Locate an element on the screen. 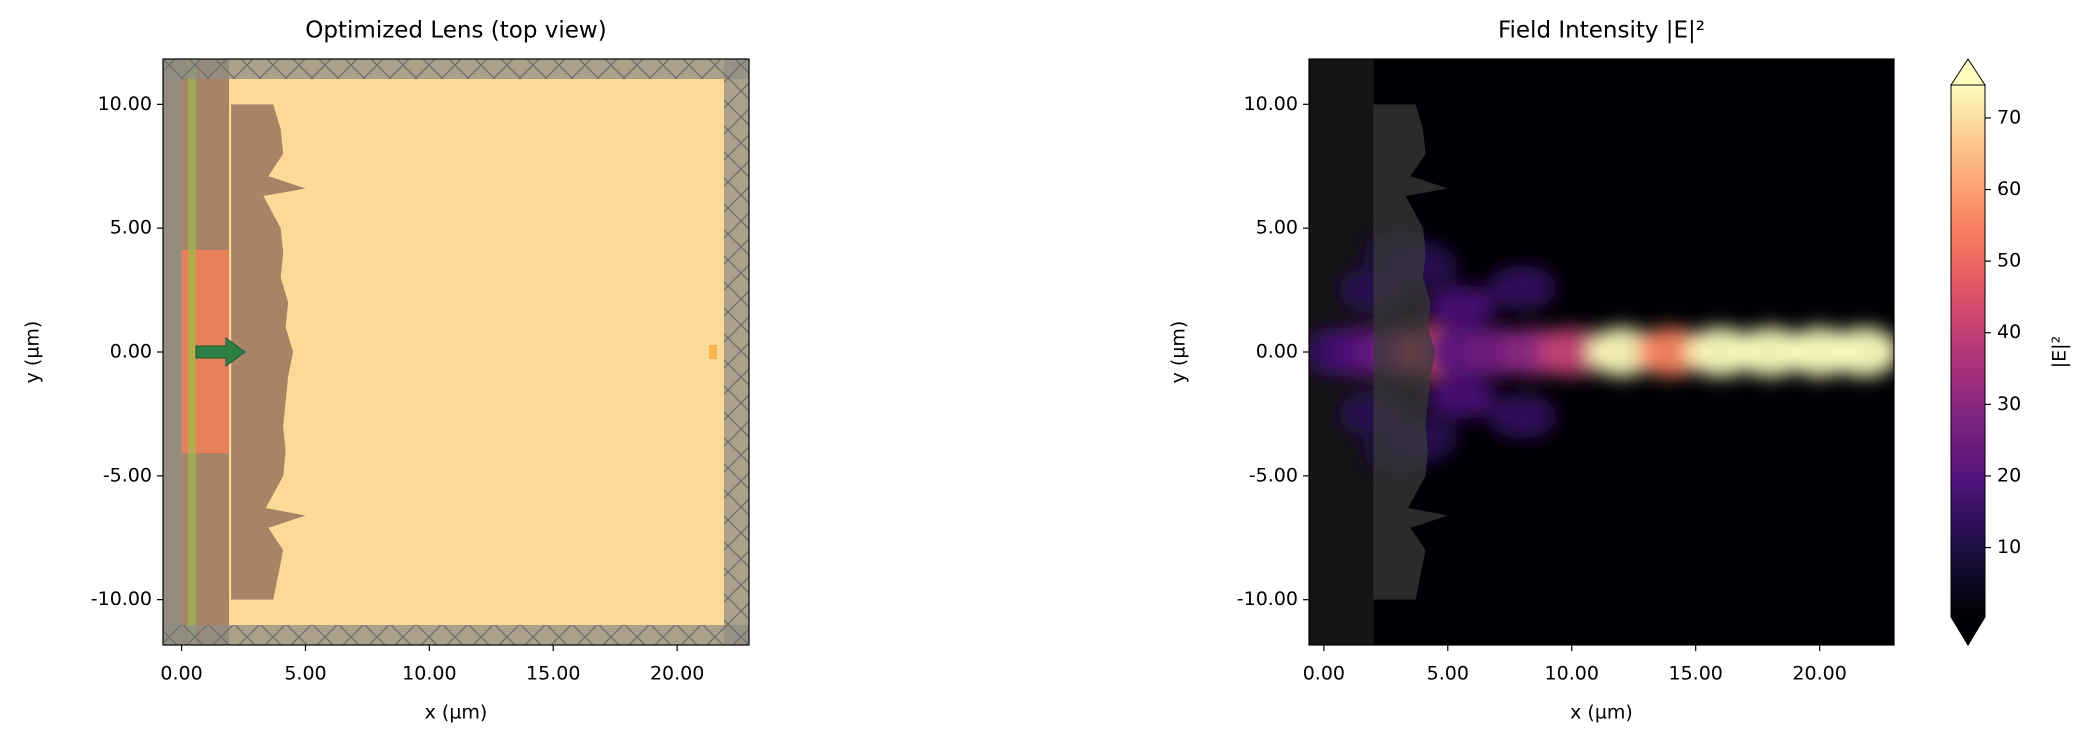  colorbar-tick-label: 50 is located at coordinates (2009, 261).